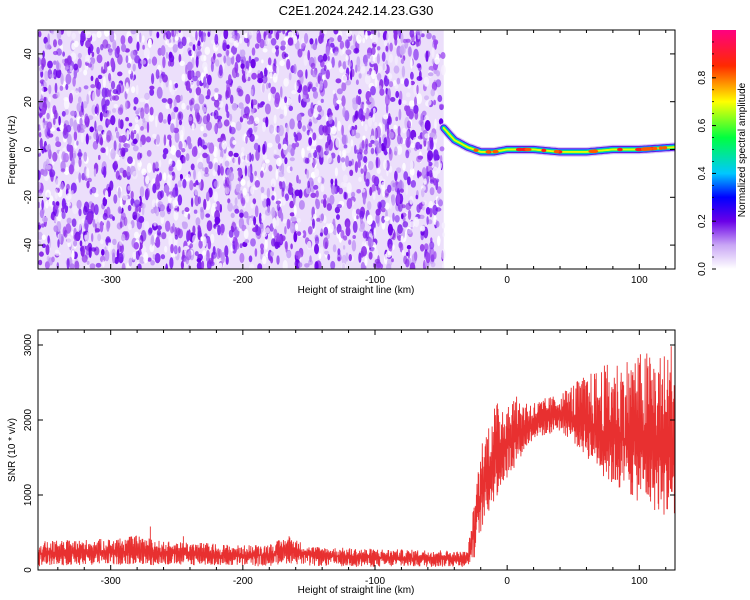 This screenshot has height=600, width=750. I want to click on colorbar-tick-label: 0.8, so click(702, 77).